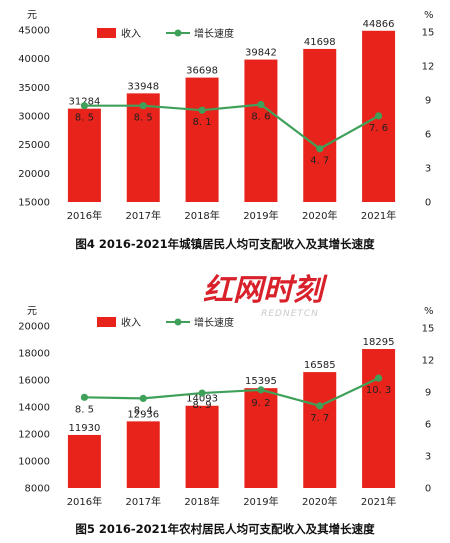 Image resolution: width=450 pixels, height=543 pixels. I want to click on y-tick-label: 10000, so click(34, 462).